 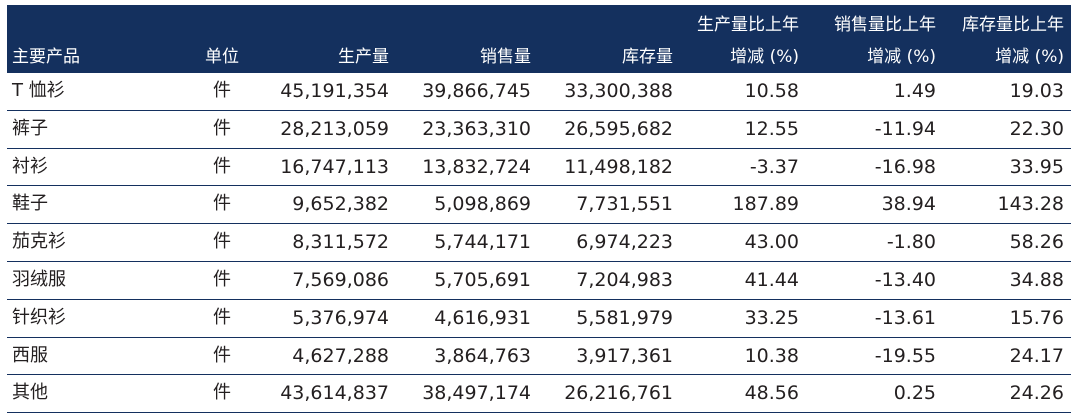 I want to click on cell-product: 茄克衫, so click(x=39, y=242).